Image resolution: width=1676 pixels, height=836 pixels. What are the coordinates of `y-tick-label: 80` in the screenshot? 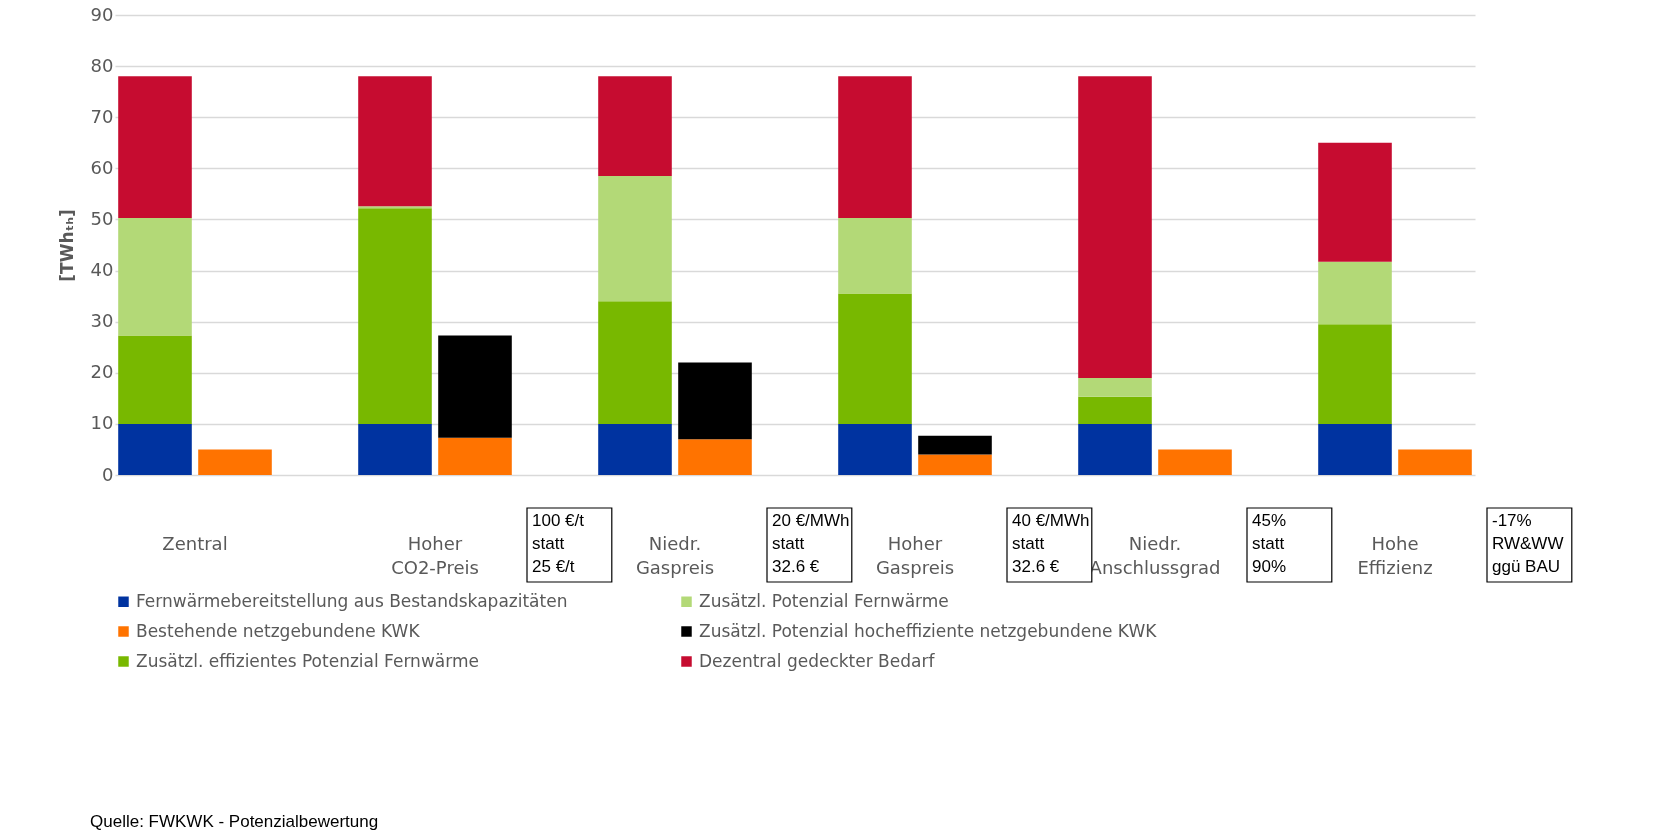 It's located at (102, 65).